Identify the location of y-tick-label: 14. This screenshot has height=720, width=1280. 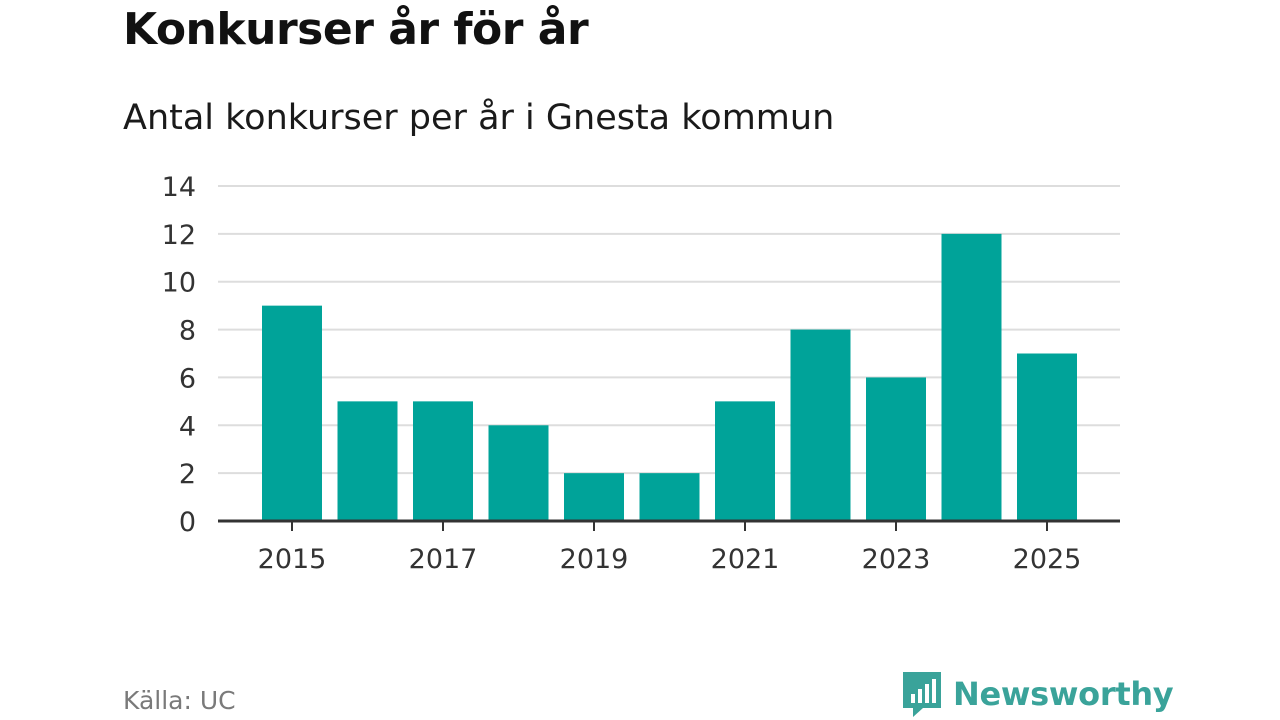
(179, 187).